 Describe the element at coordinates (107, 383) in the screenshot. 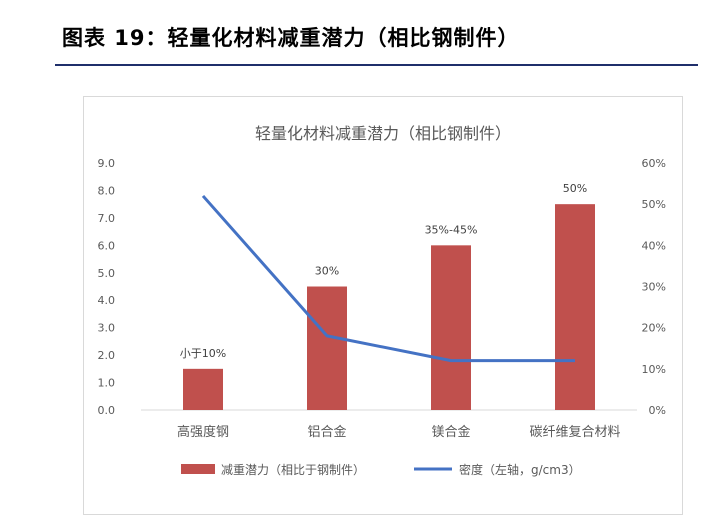

I see `left-axis-tick-label: 1.0` at that location.